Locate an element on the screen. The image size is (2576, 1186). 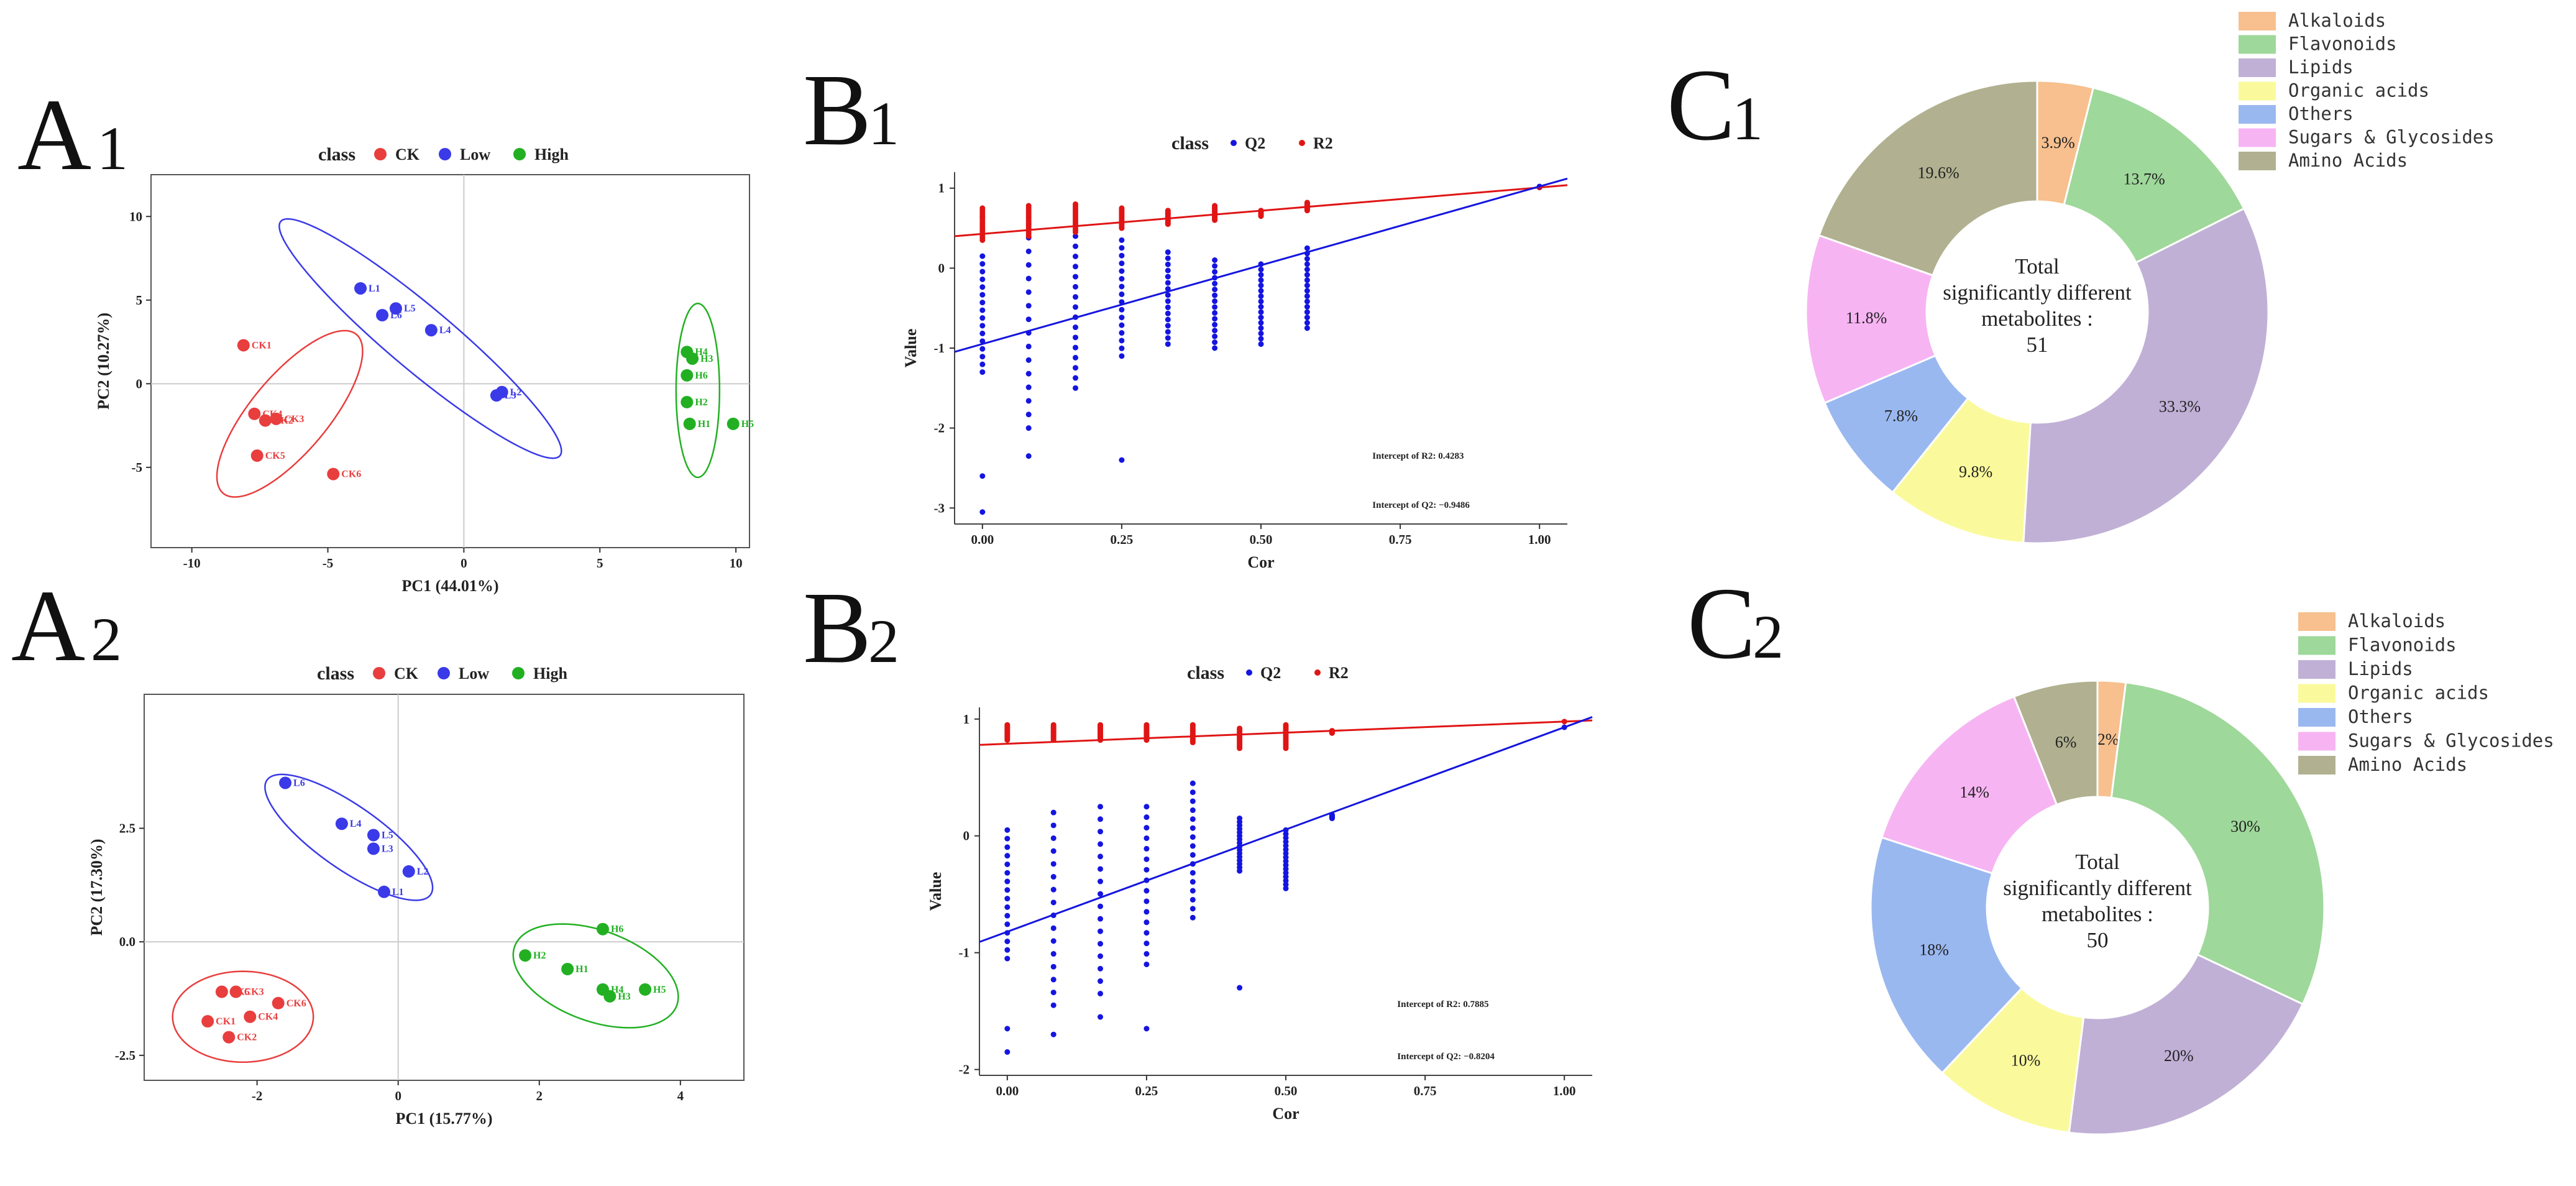
slice-lipids is located at coordinates (2186, 1044).